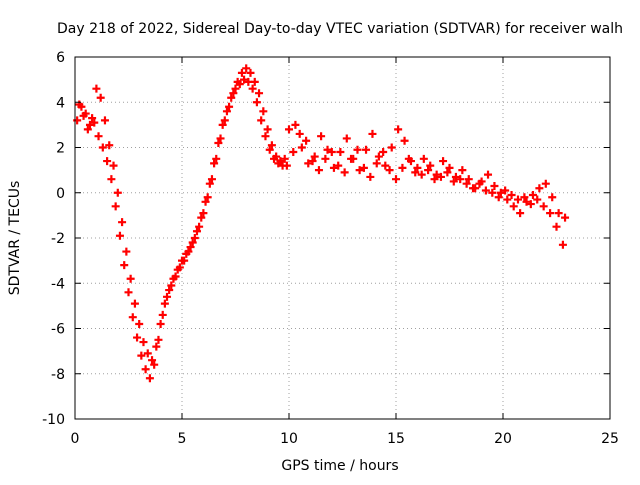  What do you see at coordinates (60, 58) in the screenshot?
I see `y-tick-label: 6` at bounding box center [60, 58].